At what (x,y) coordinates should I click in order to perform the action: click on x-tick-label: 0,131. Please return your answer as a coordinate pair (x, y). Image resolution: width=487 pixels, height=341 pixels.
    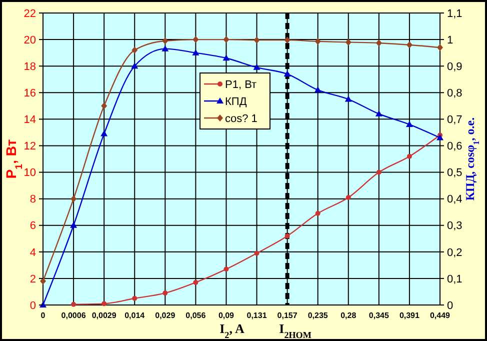
    Looking at the image, I should click on (257, 315).